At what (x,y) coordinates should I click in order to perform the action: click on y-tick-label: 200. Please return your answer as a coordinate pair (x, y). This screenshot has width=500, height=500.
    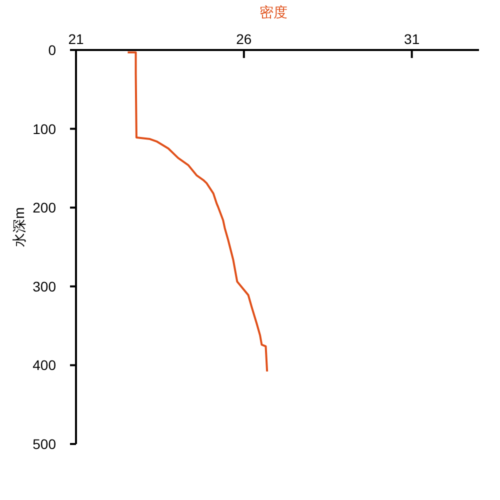
    Looking at the image, I should click on (44, 208).